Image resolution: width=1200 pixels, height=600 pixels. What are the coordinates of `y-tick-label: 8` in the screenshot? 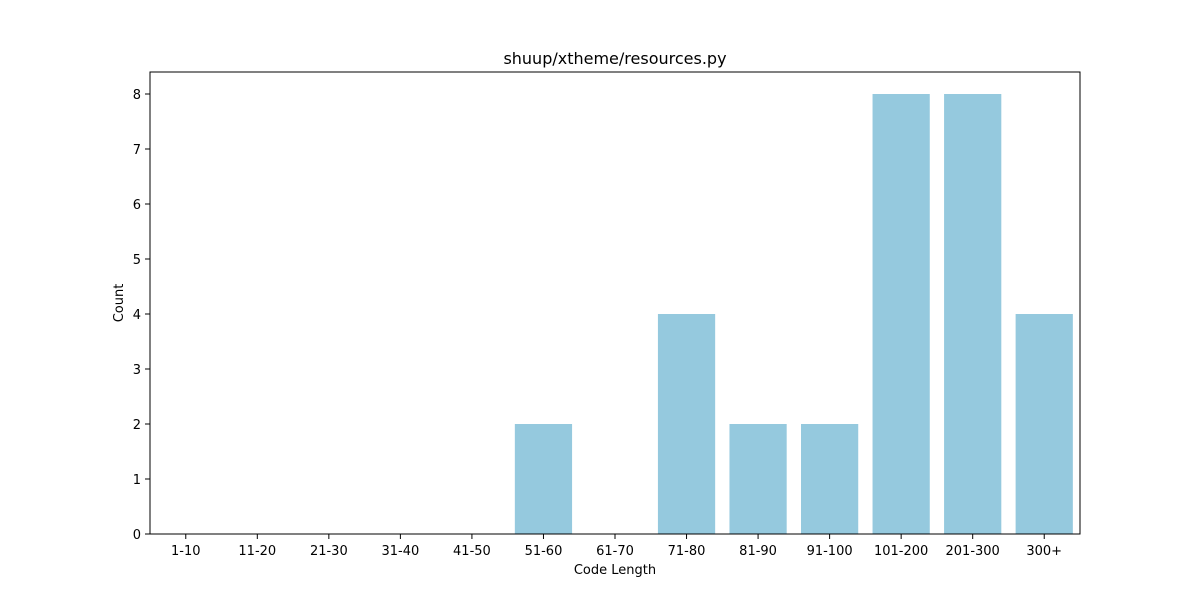 It's located at (137, 95).